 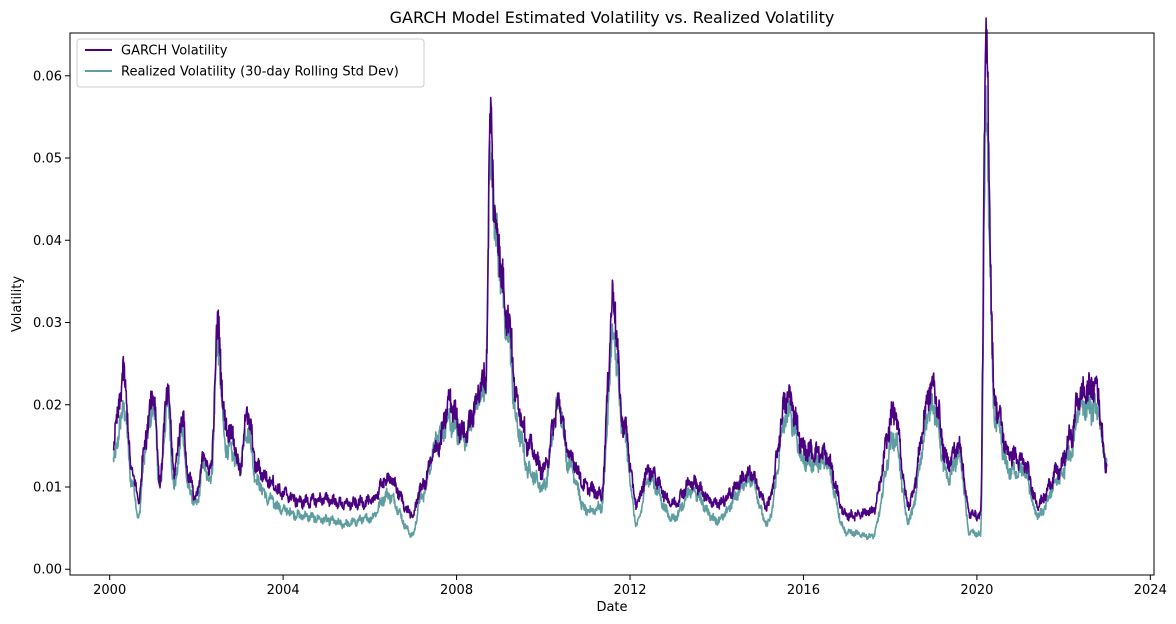 I want to click on x-axis-ticks: 2000 2004 2008 2012 2016 2020 2024, so click(x=630, y=586).